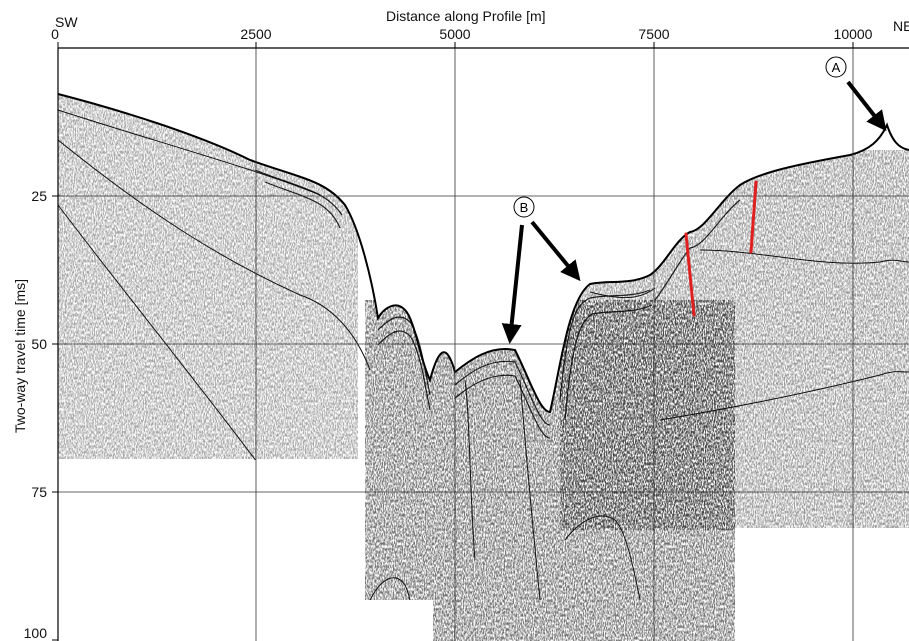 The width and height of the screenshot is (909, 641). I want to click on arrow-b-left, so click(512, 284).